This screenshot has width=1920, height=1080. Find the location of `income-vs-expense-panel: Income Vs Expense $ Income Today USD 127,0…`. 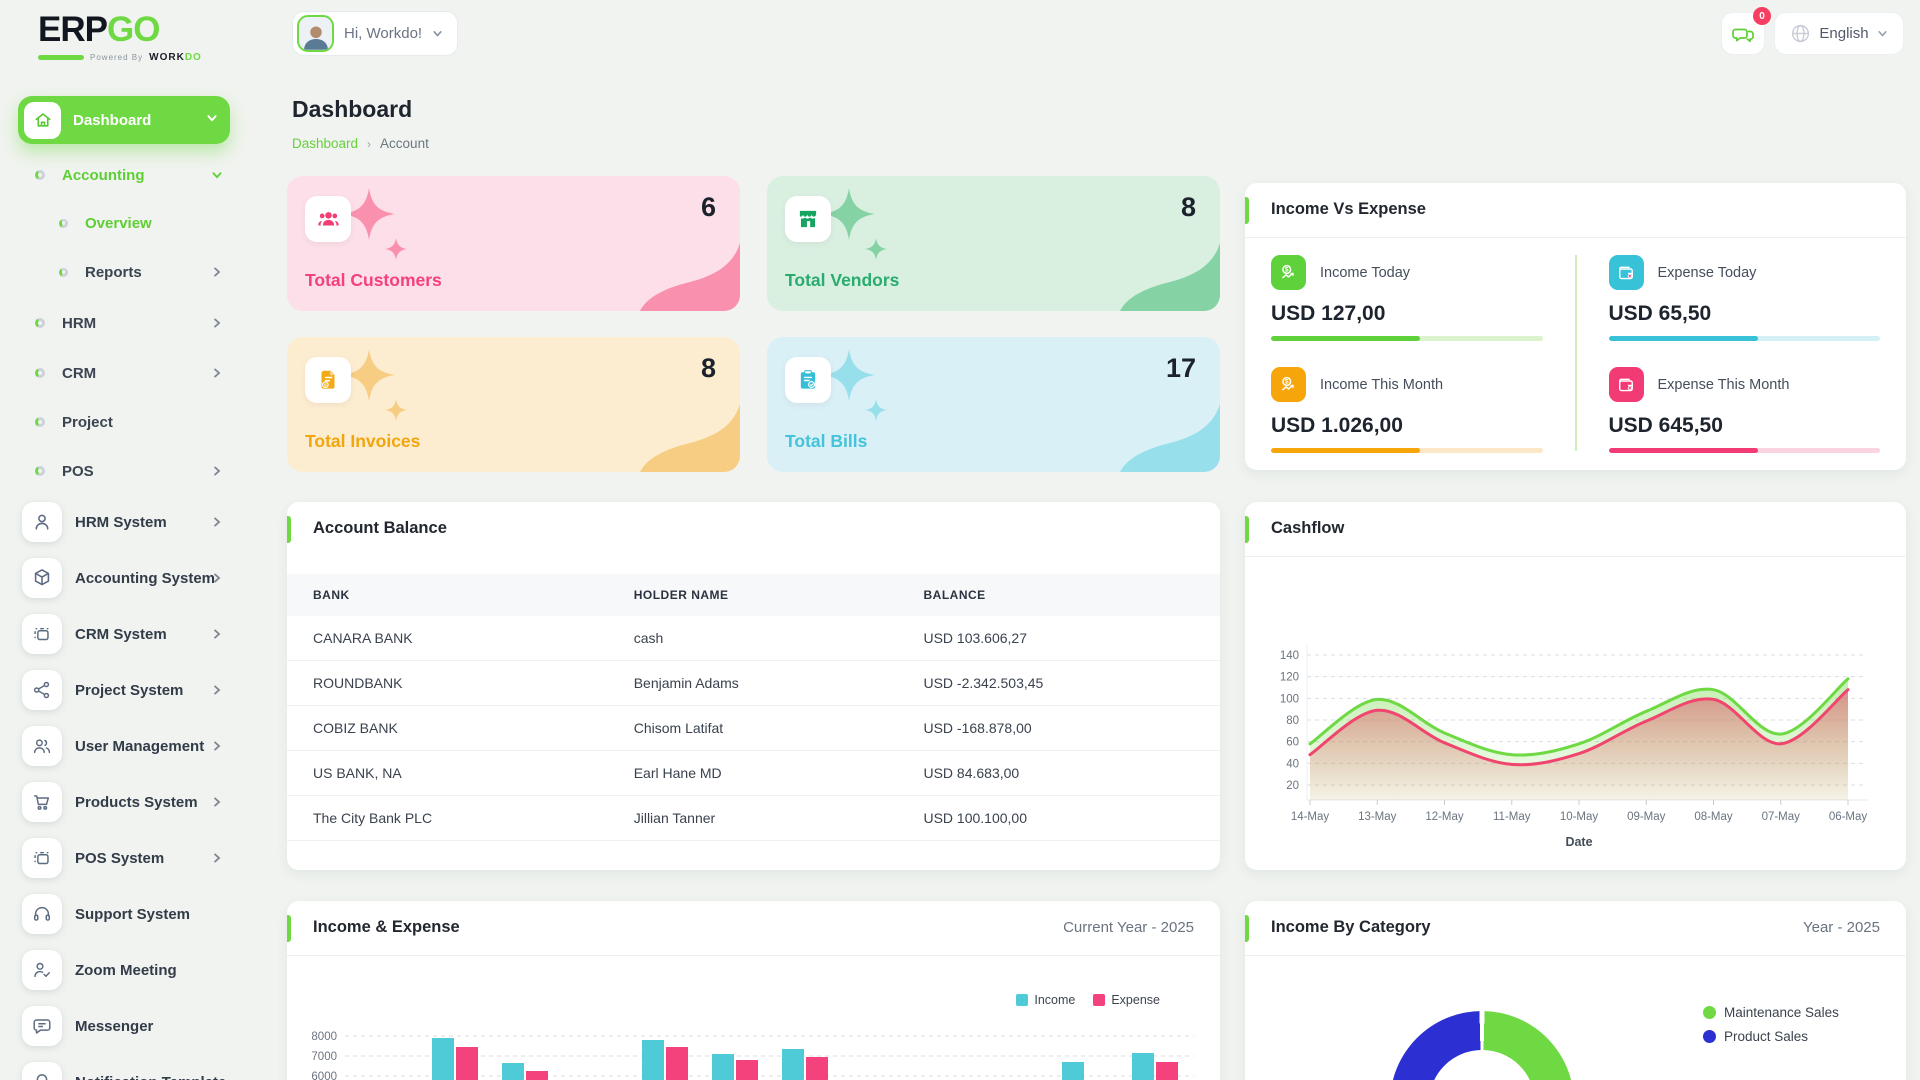

income-vs-expense-panel: Income Vs Expense $ Income Today USD 127,0… is located at coordinates (1575, 326).